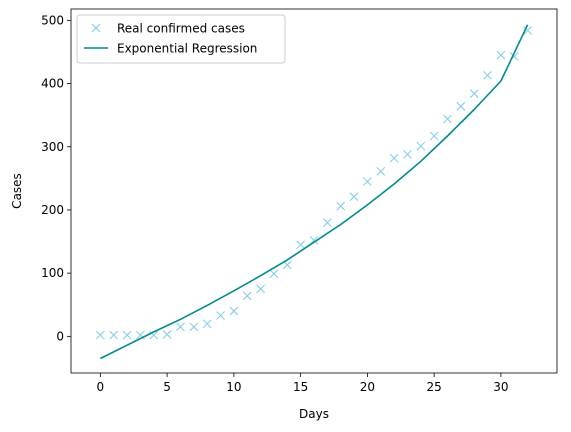 This screenshot has width=571, height=432. Describe the element at coordinates (233, 387) in the screenshot. I see `x-tick-label: 10` at that location.